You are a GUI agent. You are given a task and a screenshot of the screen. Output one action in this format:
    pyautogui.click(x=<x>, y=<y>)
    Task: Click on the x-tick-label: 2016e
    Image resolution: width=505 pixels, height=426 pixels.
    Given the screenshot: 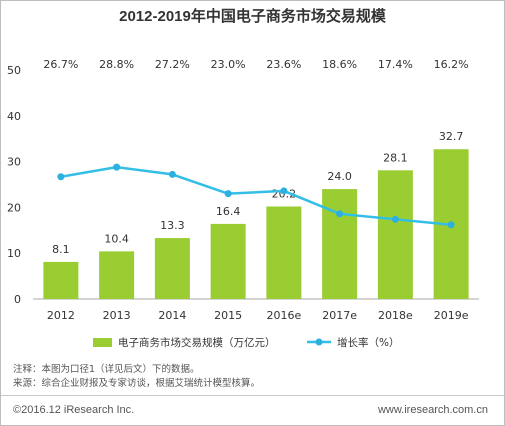 What is the action you would take?
    pyautogui.click(x=283, y=315)
    